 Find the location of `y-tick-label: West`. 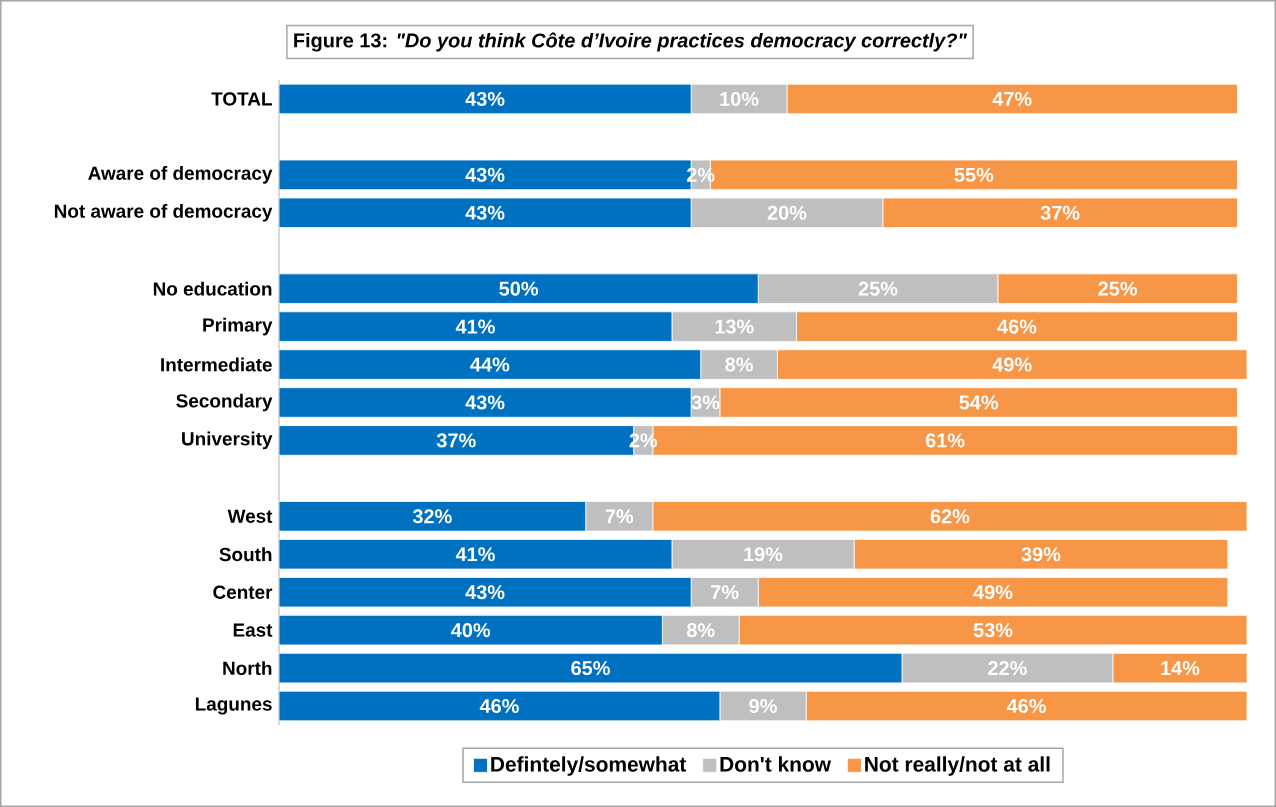

y-tick-label: West is located at coordinates (250, 516).